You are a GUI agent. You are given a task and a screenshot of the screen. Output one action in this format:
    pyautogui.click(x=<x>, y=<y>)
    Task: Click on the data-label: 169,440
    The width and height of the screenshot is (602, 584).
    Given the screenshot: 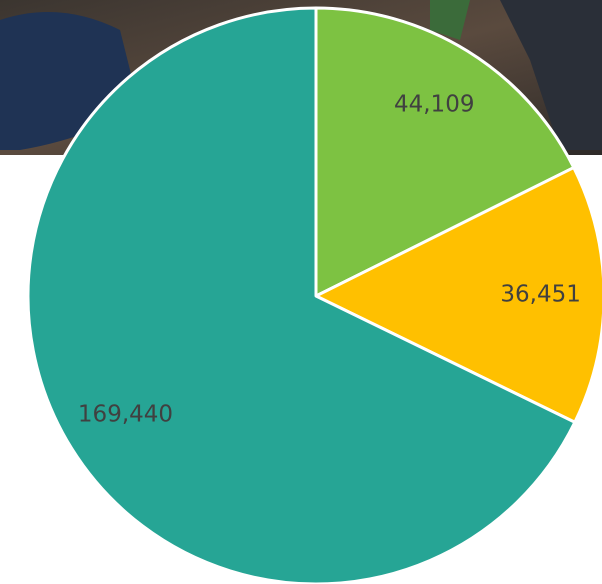 What is the action you would take?
    pyautogui.click(x=125, y=415)
    